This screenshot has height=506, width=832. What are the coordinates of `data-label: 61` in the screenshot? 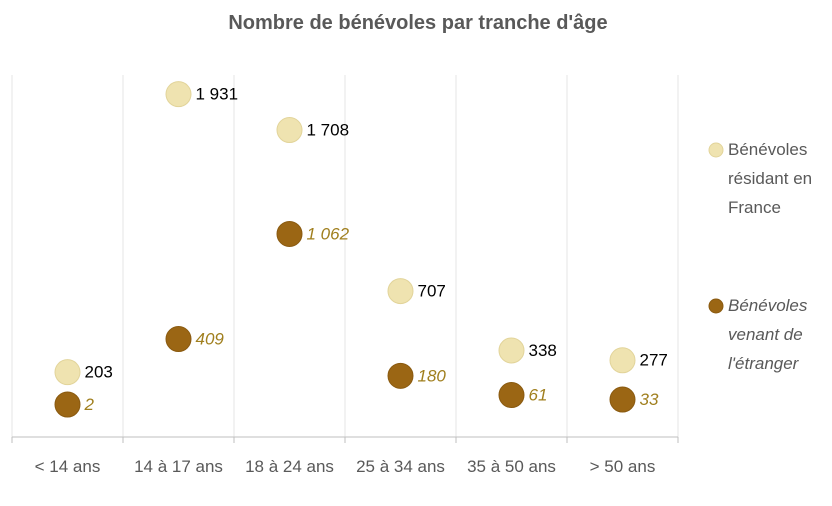 It's located at (538, 394).